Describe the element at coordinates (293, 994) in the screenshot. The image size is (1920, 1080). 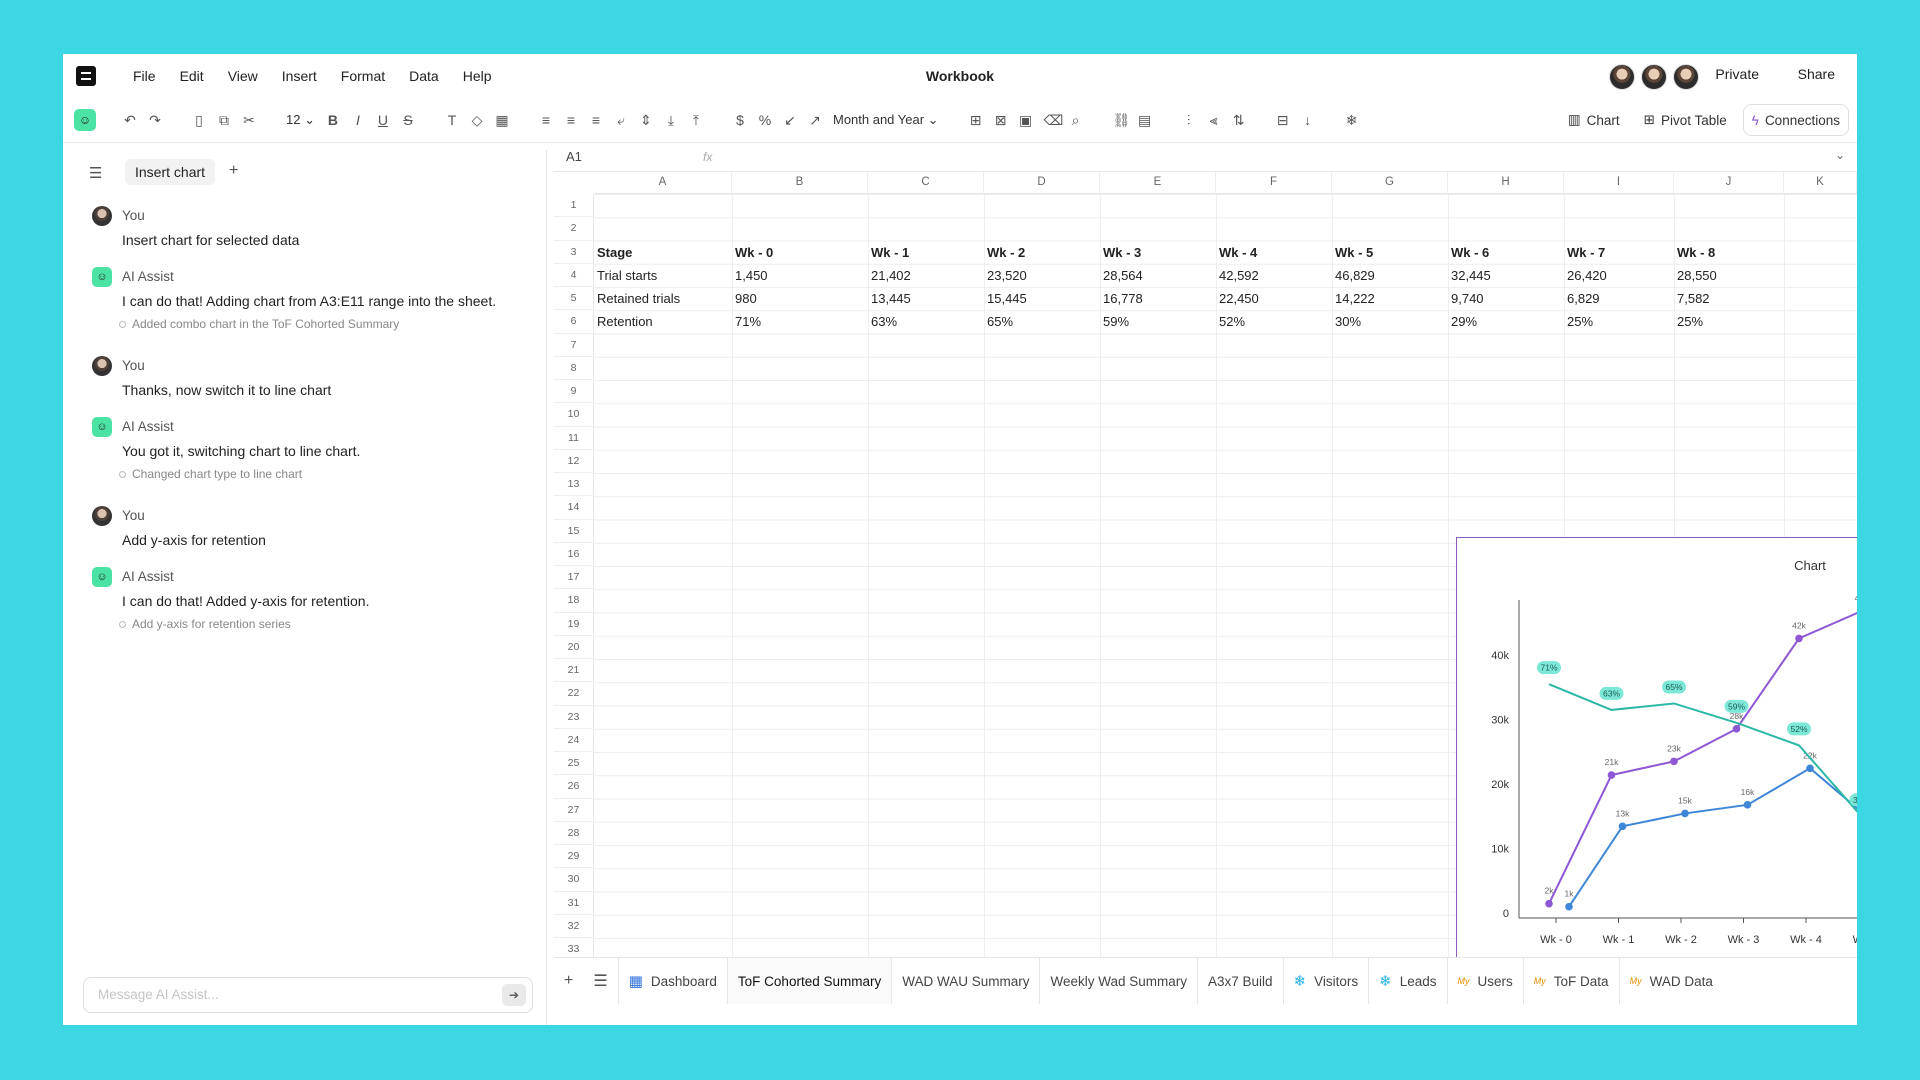
I see `message-input` at that location.